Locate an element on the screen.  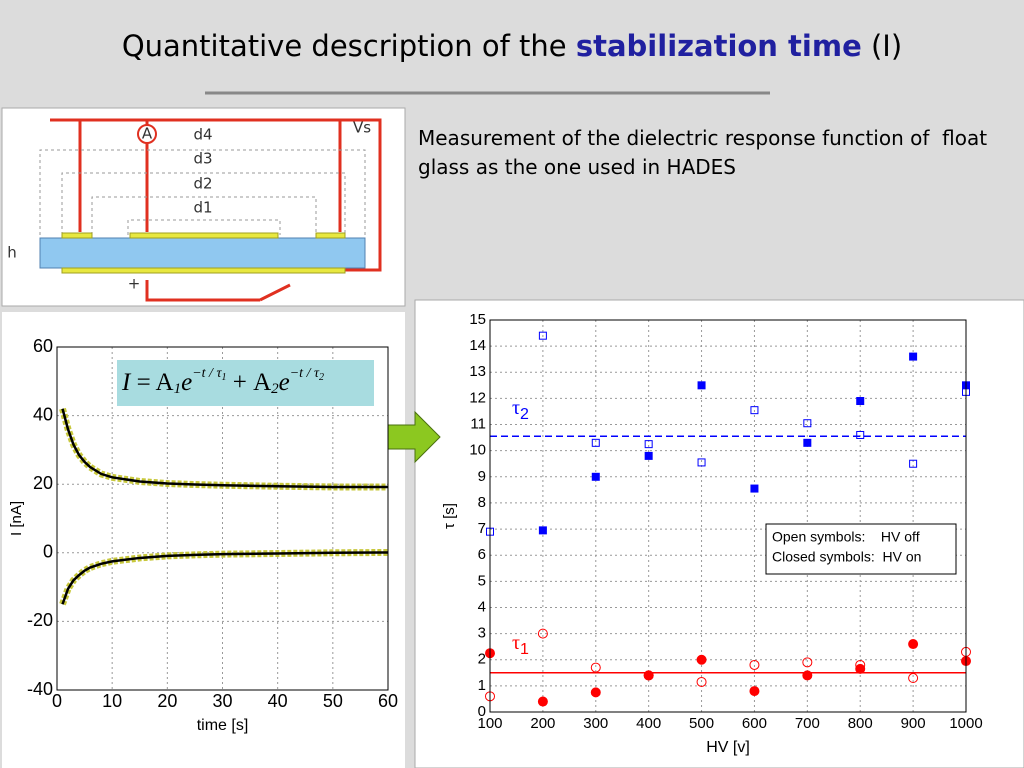
annotation-sub: 2 is located at coordinates (524, 414).